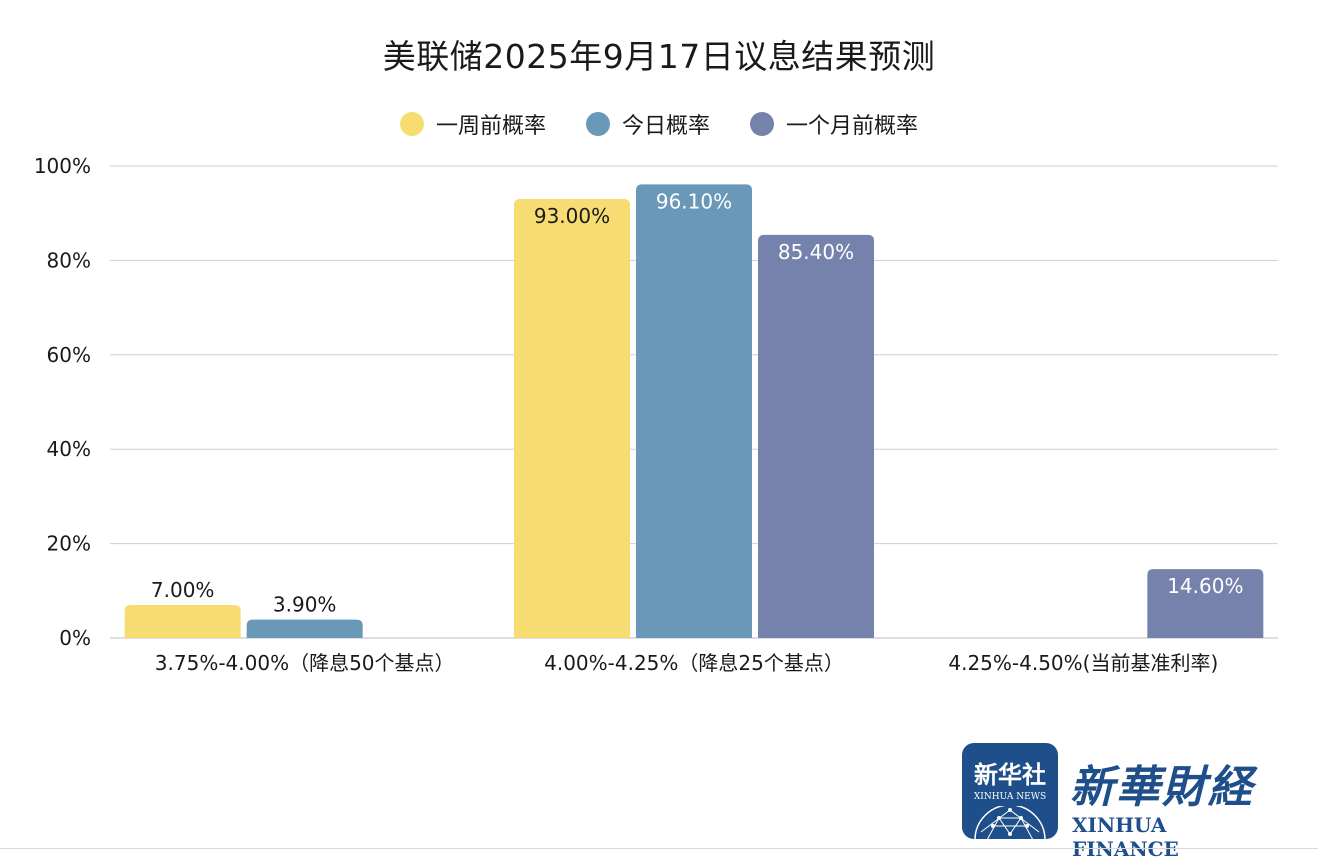 The height and width of the screenshot is (861, 1318). Describe the element at coordinates (572, 216) in the screenshot. I see `data-label: 93.00%` at that location.